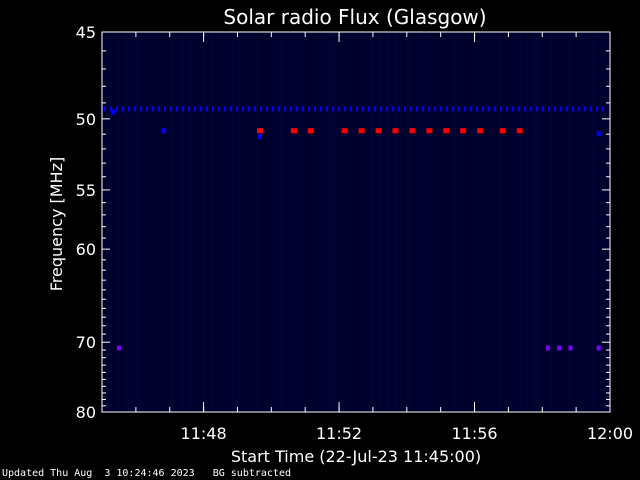 This screenshot has width=640, height=480. What do you see at coordinates (251, 473) in the screenshot?
I see `bg-subtracted-note: BG subtracted` at bounding box center [251, 473].